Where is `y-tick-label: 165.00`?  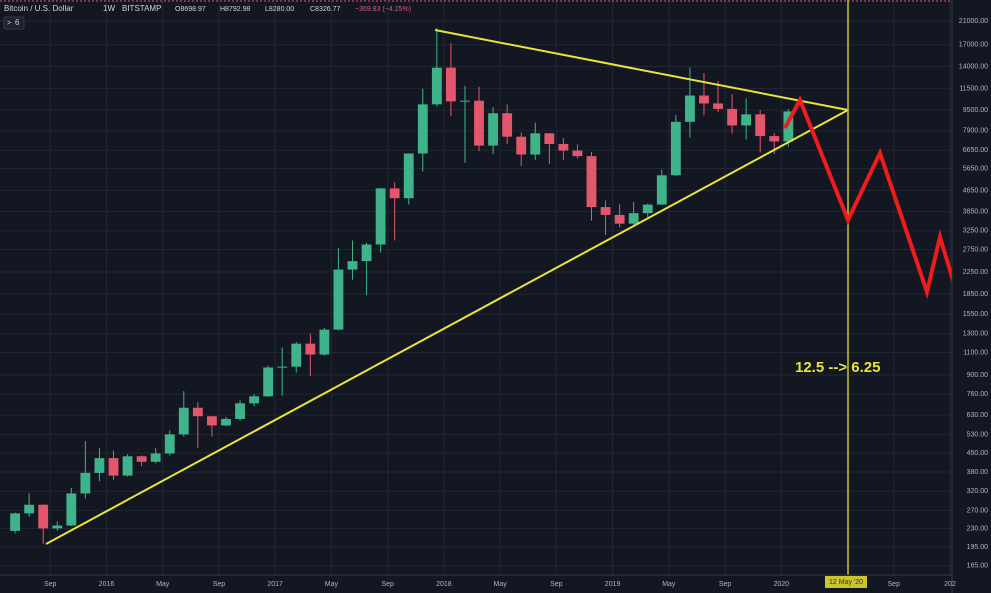
y-tick-label: 165.00 is located at coordinates (978, 566).